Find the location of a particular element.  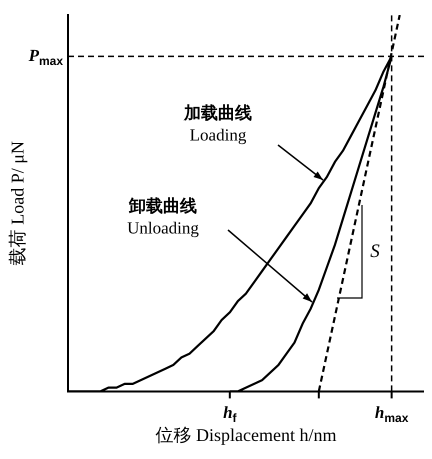

y-axis-title: 载荷 Load P/ μN is located at coordinates (18, 203).